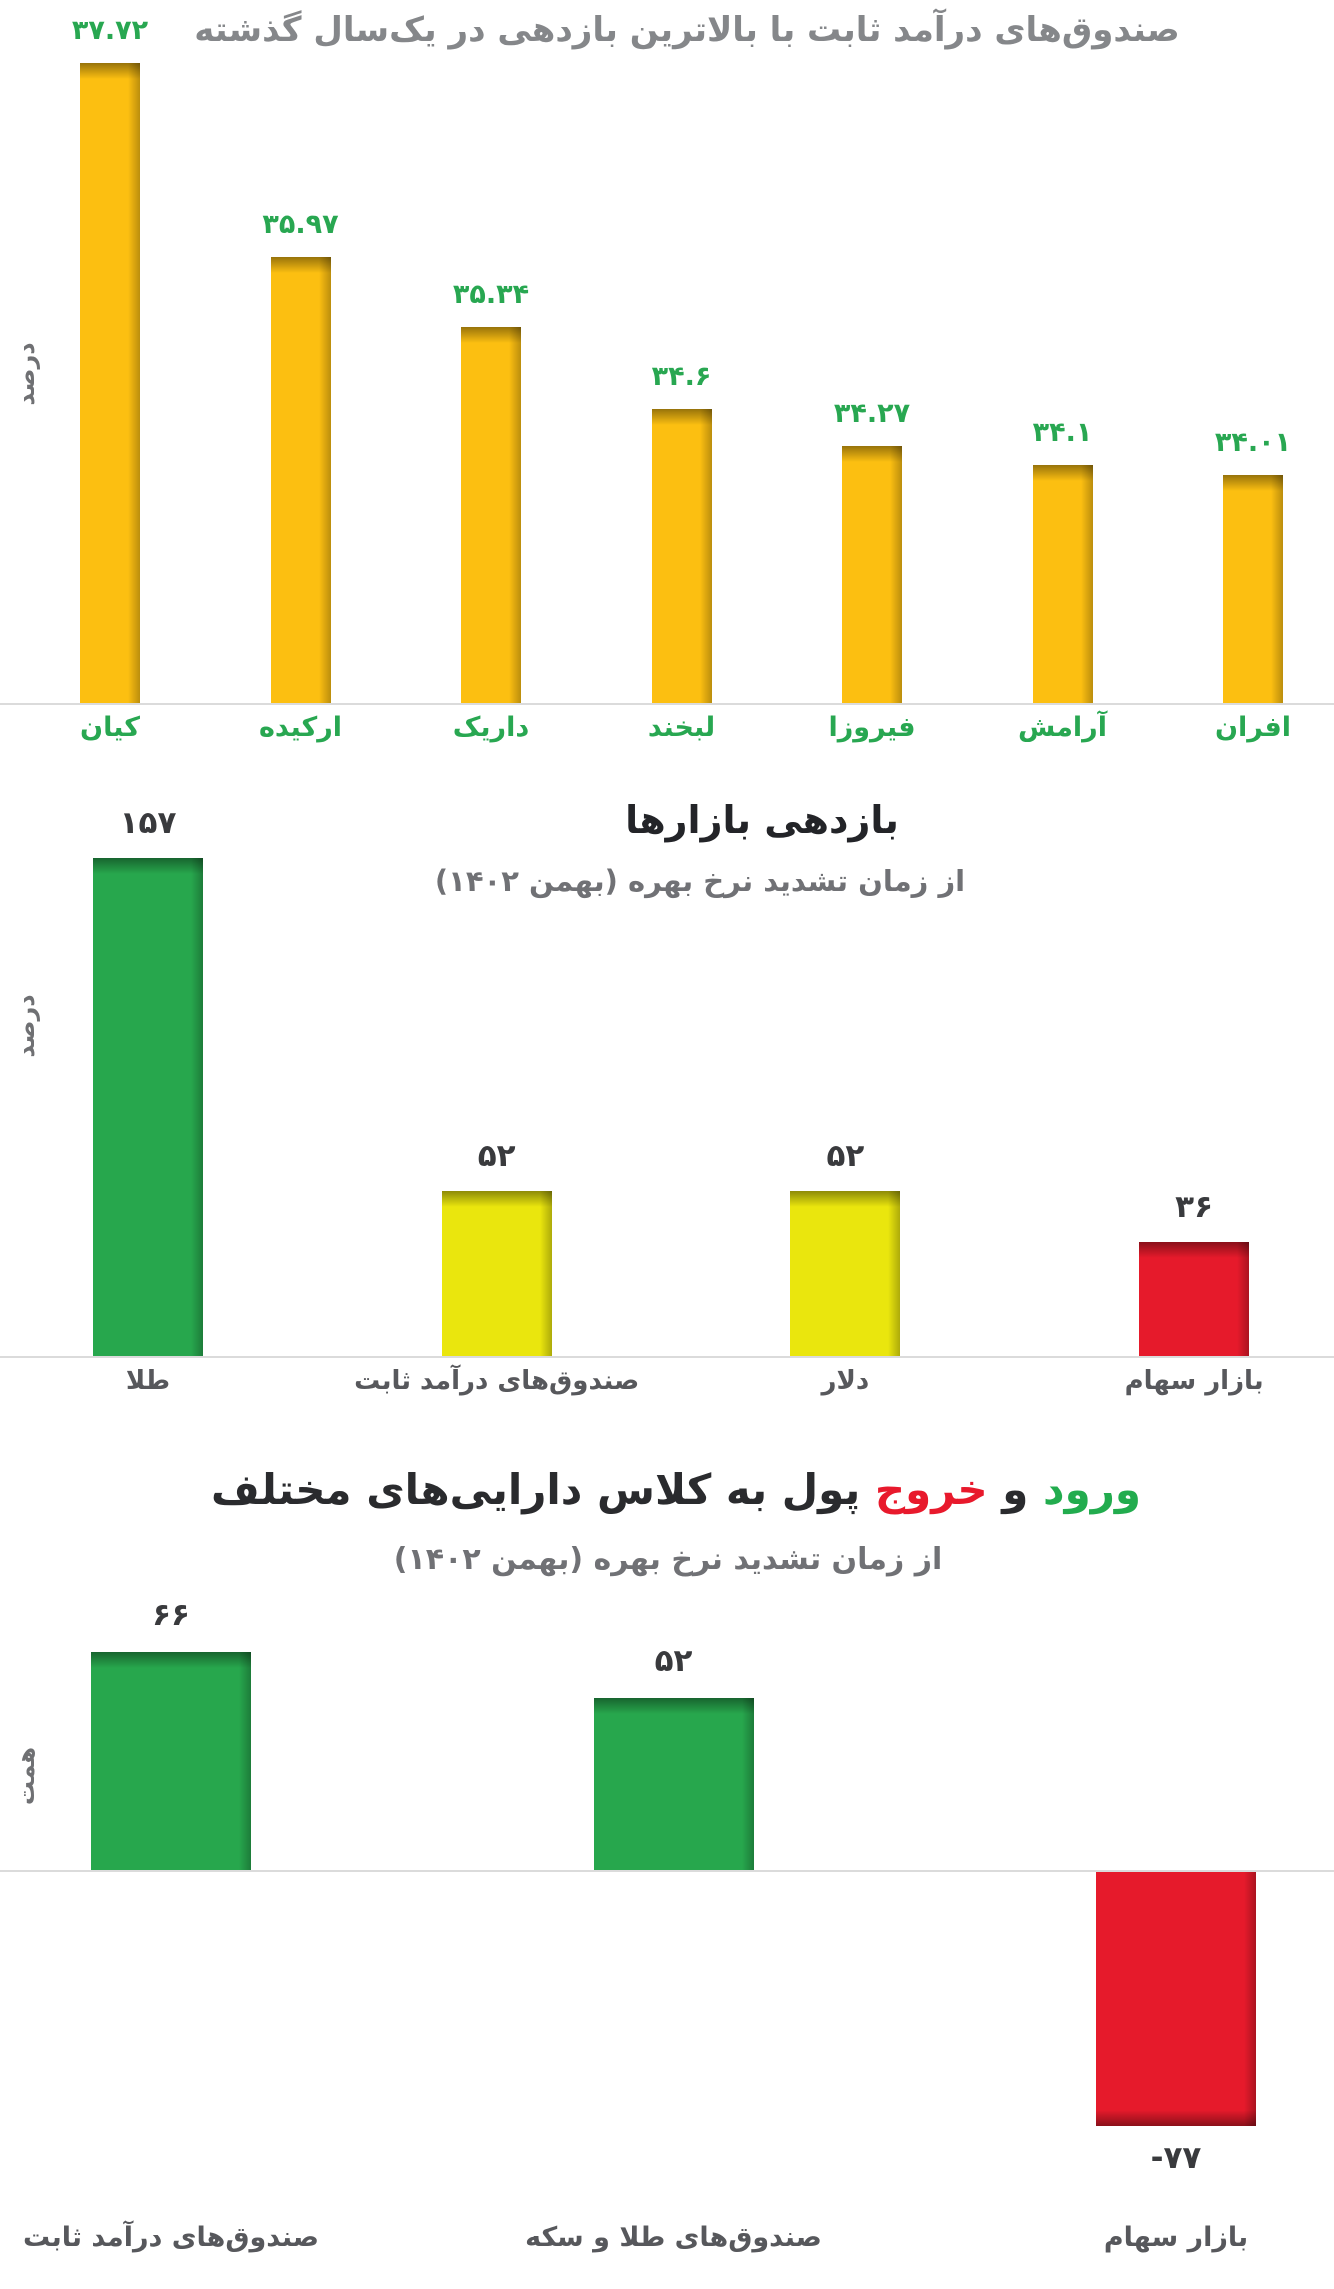 Image resolution: width=1334 pixels, height=2289 pixels. What do you see at coordinates (1194, 1207) in the screenshot?
I see `bar-value-label: ۳۶` at bounding box center [1194, 1207].